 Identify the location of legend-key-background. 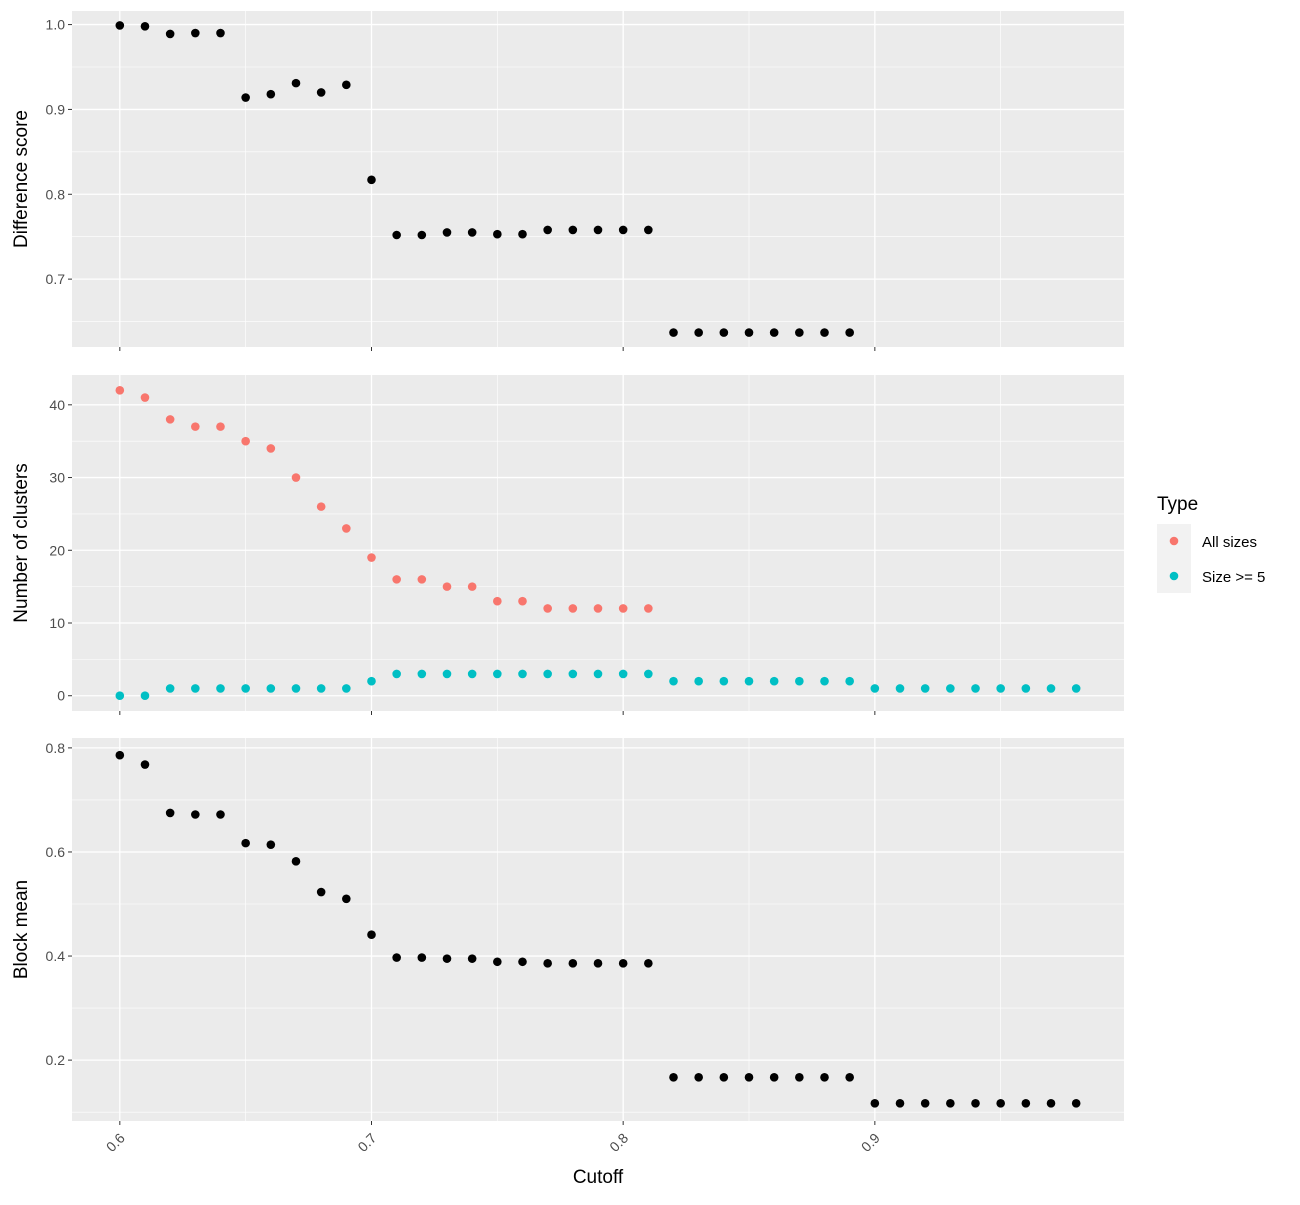
(1174, 558).